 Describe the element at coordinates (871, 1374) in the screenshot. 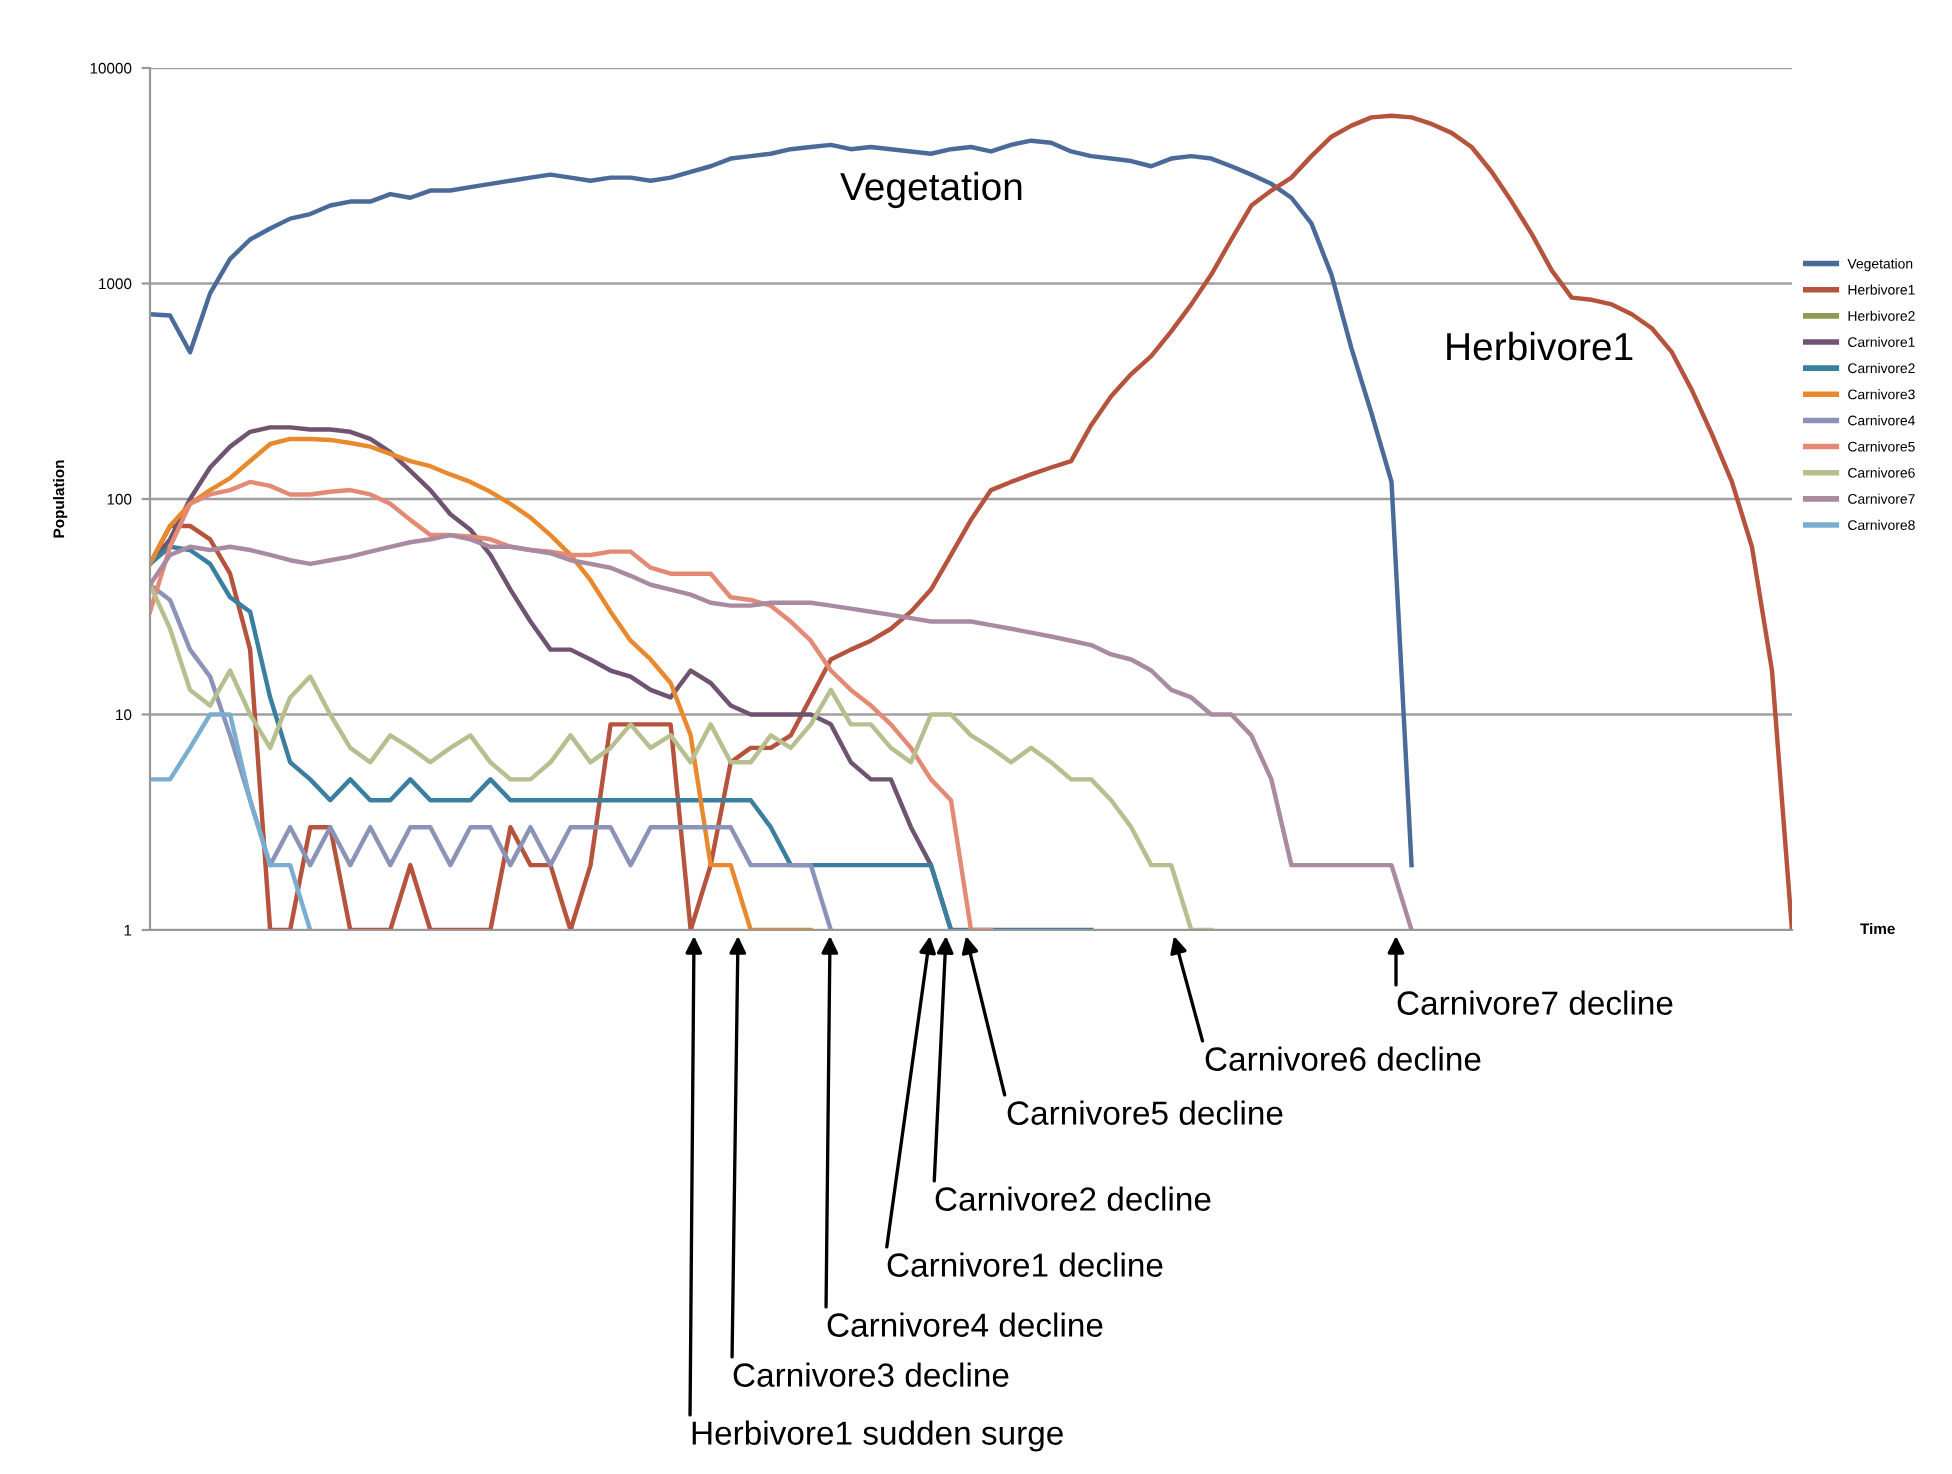

I see `text: Carnivore3 decline` at that location.